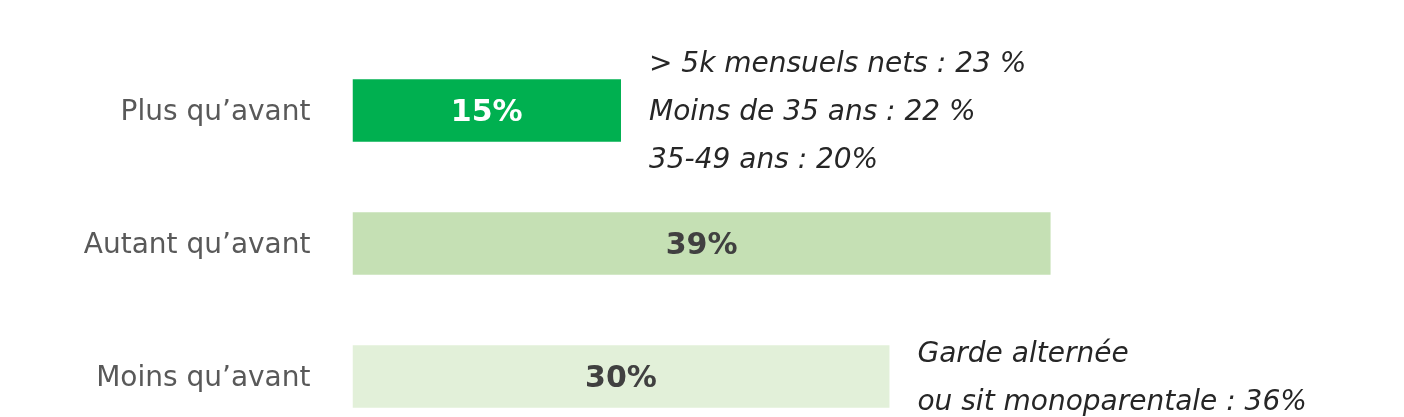 The height and width of the screenshot is (417, 1404). What do you see at coordinates (215, 110) in the screenshot?
I see `y-tick-label: Plus qu’avant` at bounding box center [215, 110].